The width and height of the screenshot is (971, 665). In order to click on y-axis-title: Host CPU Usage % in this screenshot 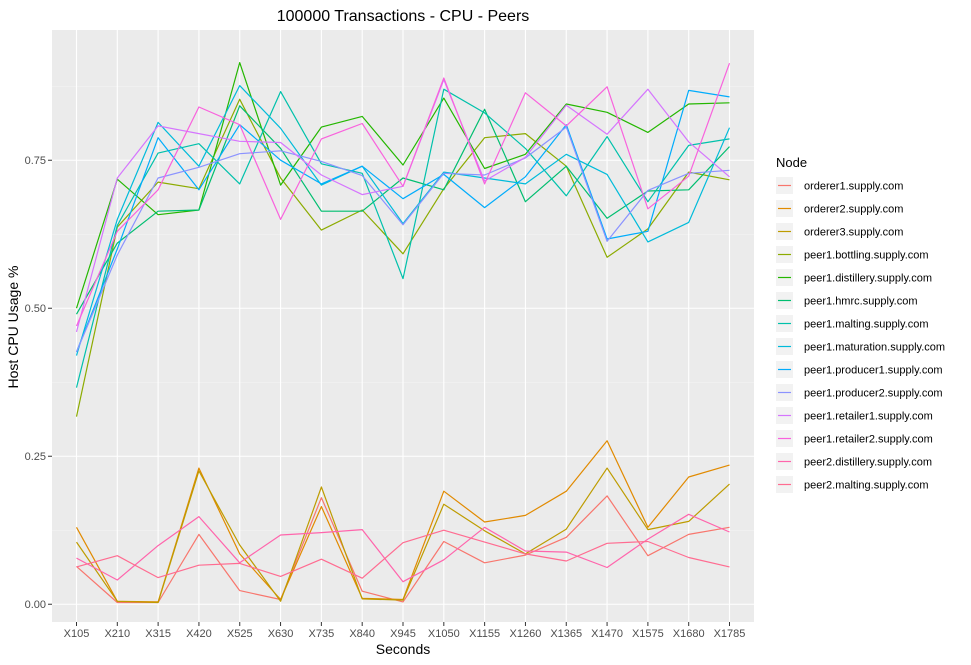, I will do `click(13, 327)`.